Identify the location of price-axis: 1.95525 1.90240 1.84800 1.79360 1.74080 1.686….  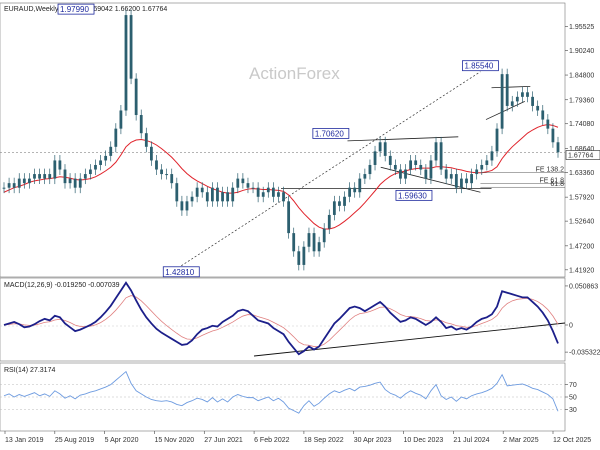
(579, 149).